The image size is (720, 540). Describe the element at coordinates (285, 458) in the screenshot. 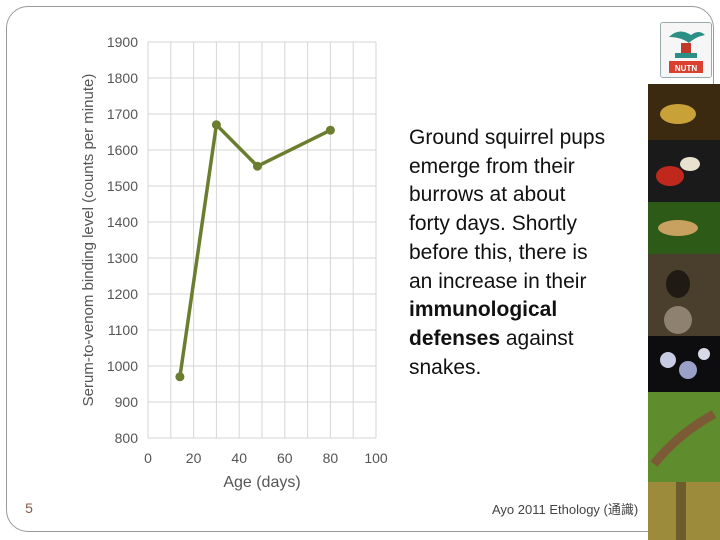

I see `x-tick-label: 60` at that location.